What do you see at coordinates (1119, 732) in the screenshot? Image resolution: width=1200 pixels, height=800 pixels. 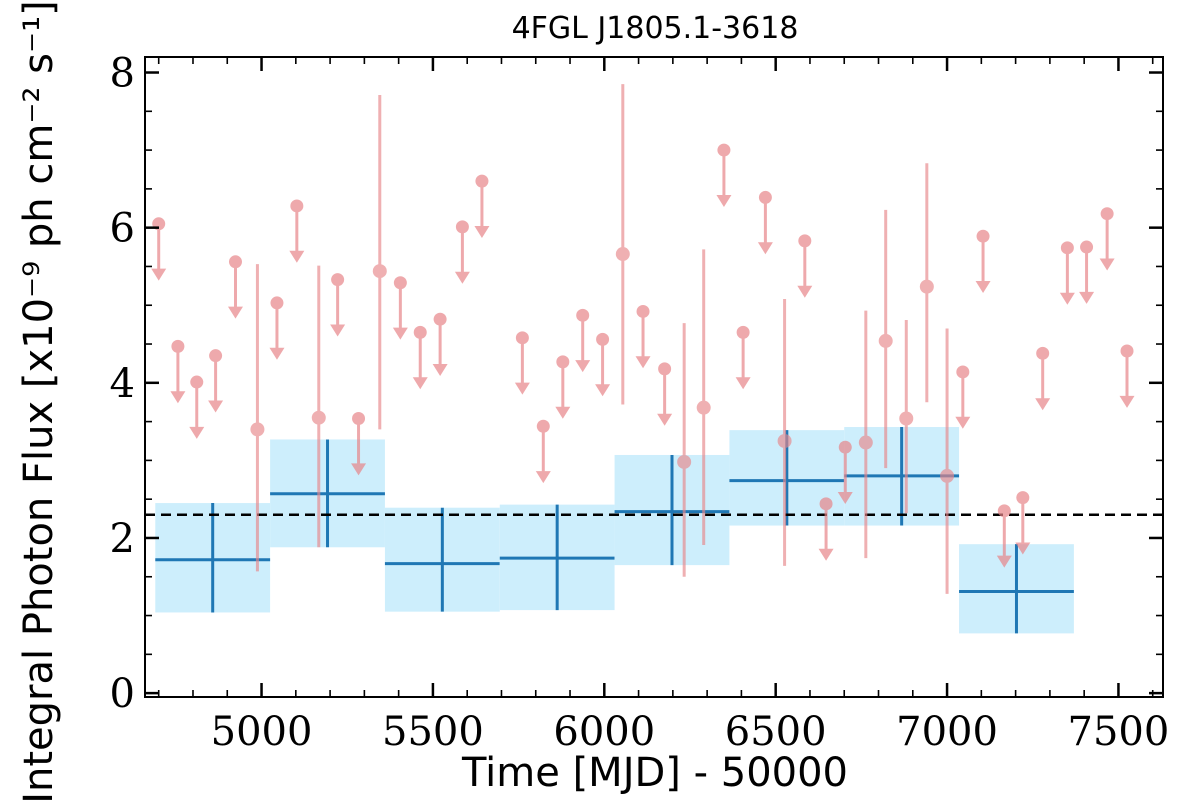 I see `x-tick-label: 7500` at bounding box center [1119, 732].